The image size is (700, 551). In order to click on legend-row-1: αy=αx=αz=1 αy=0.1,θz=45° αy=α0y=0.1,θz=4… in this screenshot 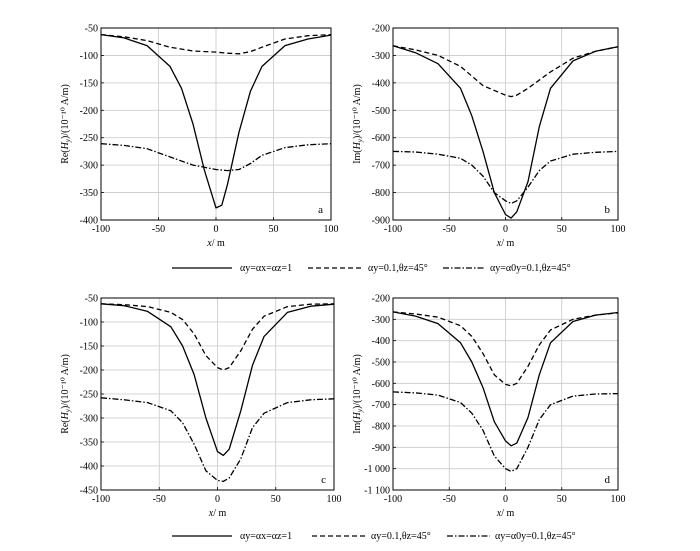, I will do `click(371, 268)`.